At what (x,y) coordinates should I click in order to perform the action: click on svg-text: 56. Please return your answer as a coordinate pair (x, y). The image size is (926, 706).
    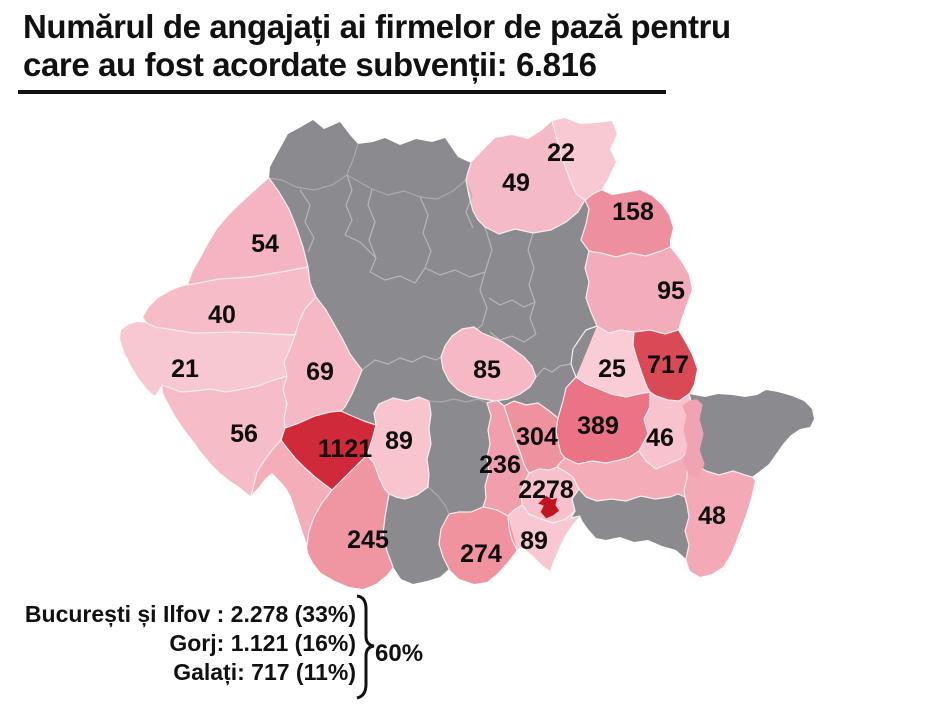
    Looking at the image, I should click on (244, 434).